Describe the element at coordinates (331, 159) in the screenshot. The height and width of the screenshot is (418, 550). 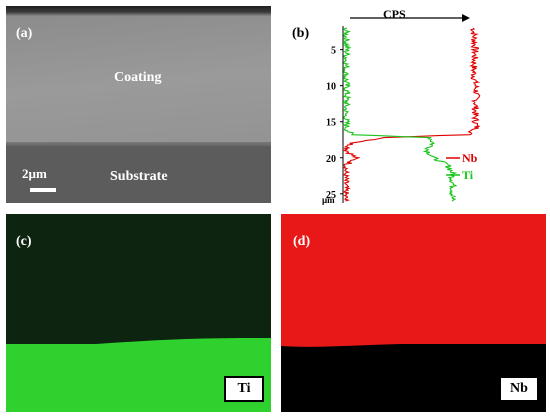
I see `depth-tick-label: 20` at that location.